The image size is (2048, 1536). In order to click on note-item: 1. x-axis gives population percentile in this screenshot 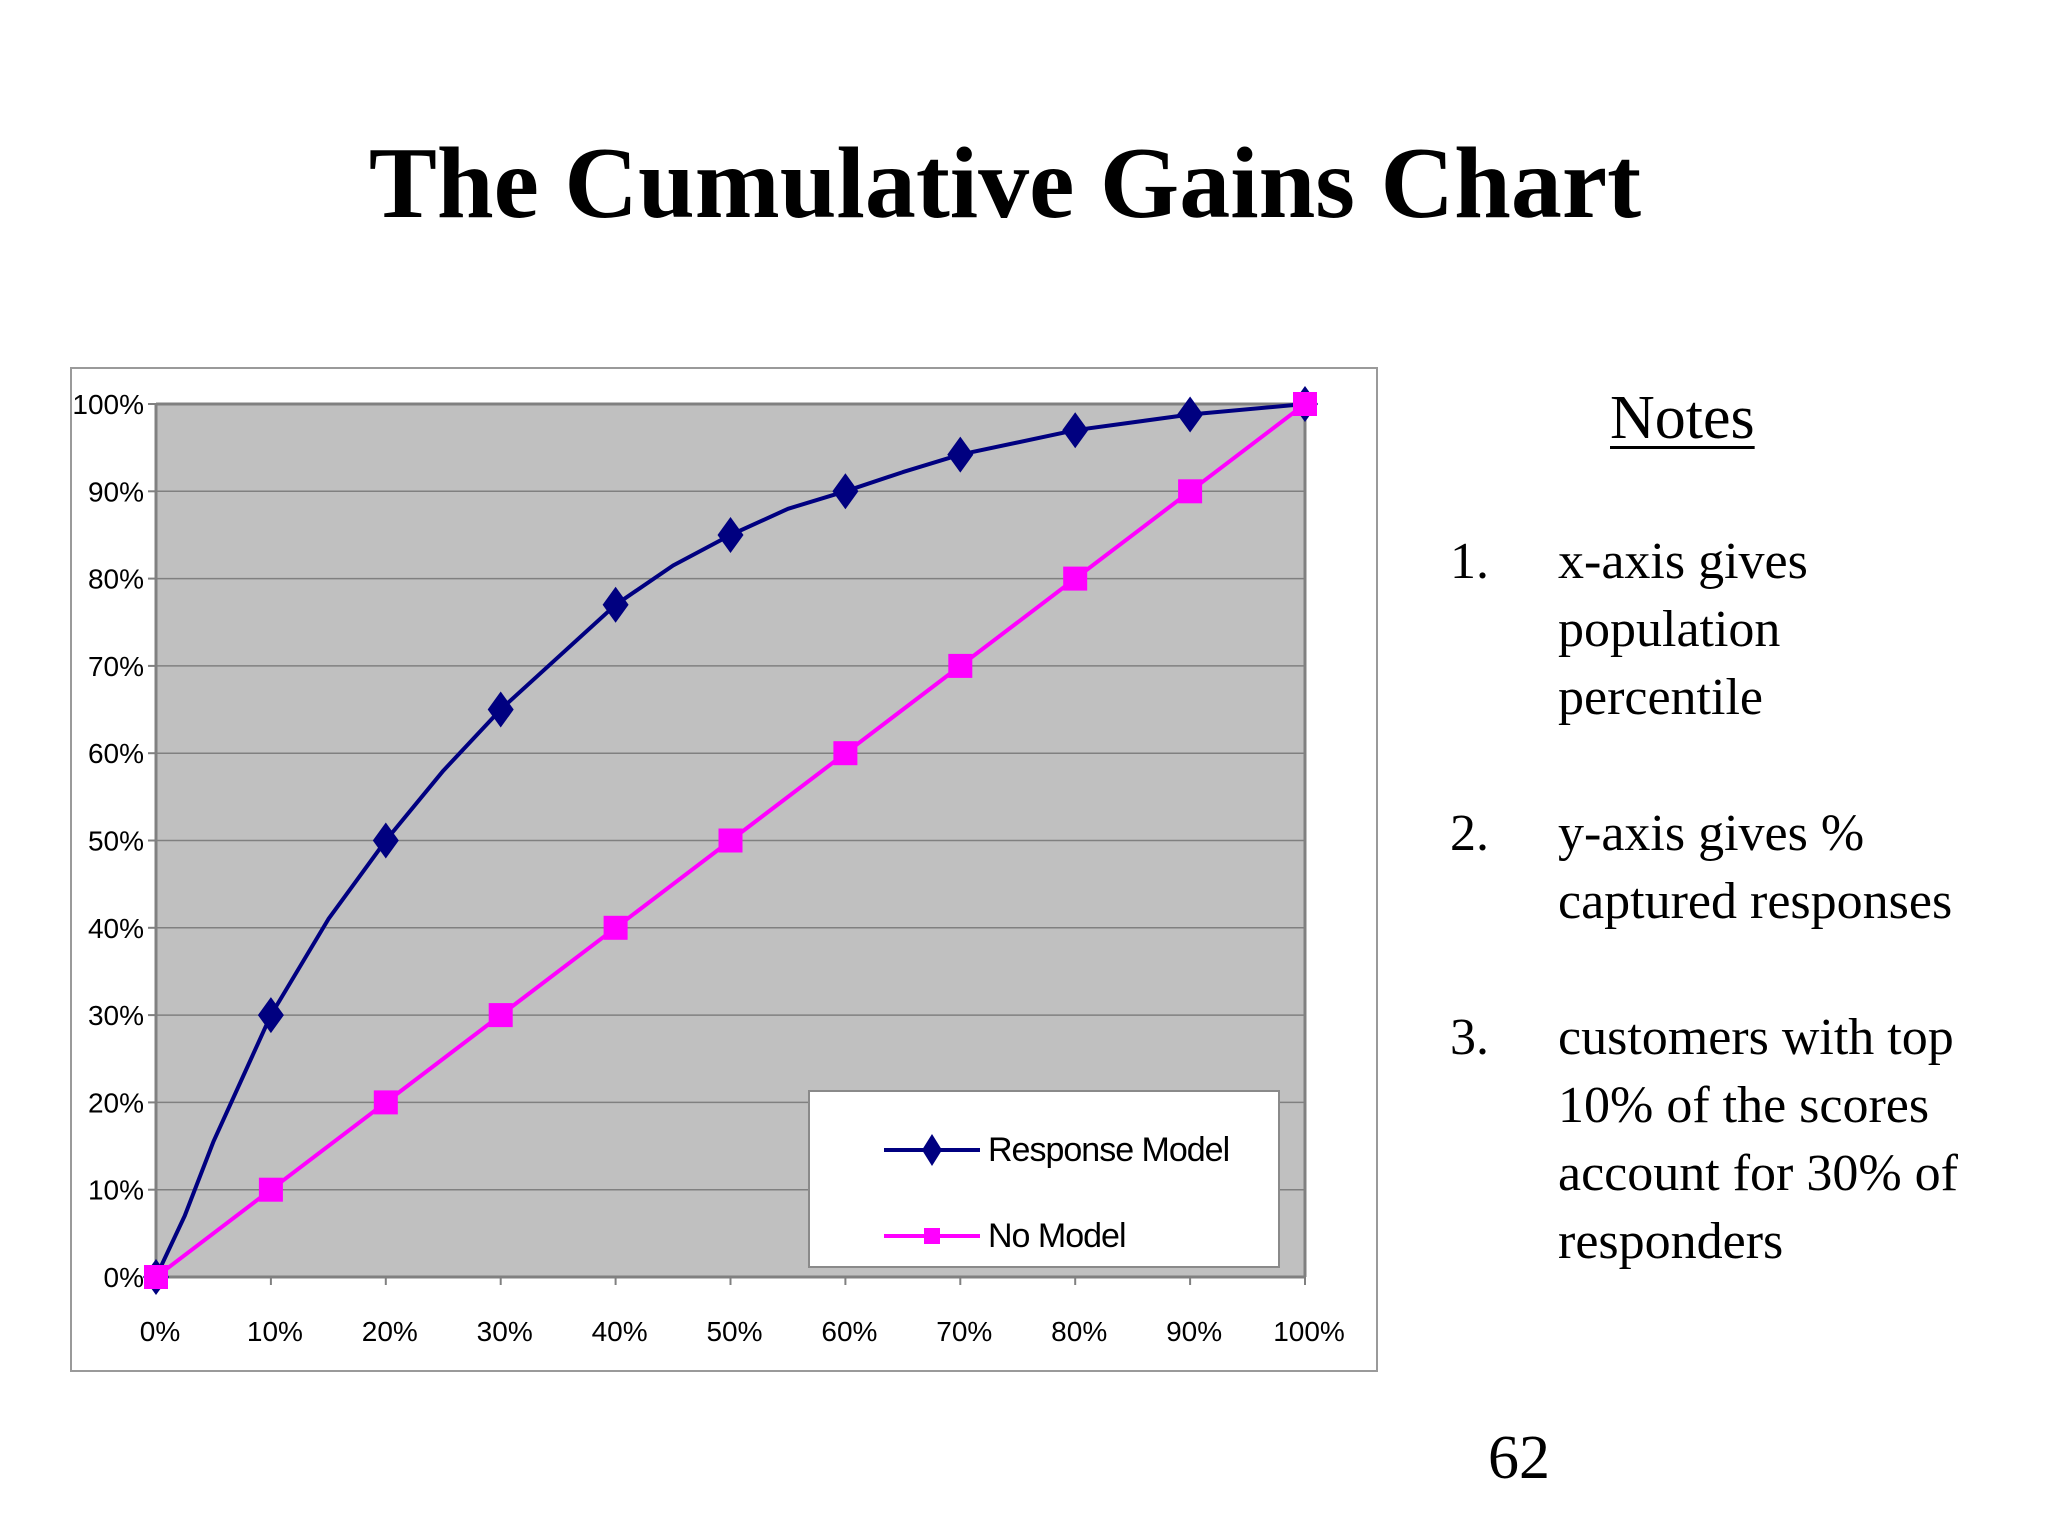, I will do `click(1740, 630)`.